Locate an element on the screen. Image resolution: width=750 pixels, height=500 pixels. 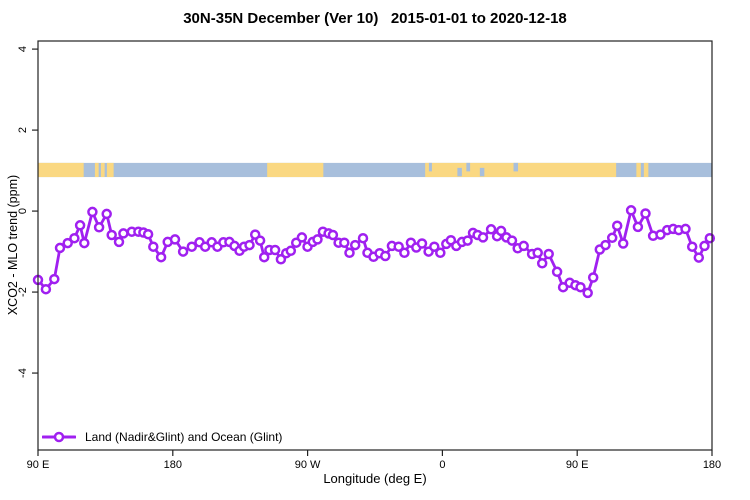
legend-label: Land (Nadir&Glint) and Ocean (Glint) is located at coordinates (184, 437).